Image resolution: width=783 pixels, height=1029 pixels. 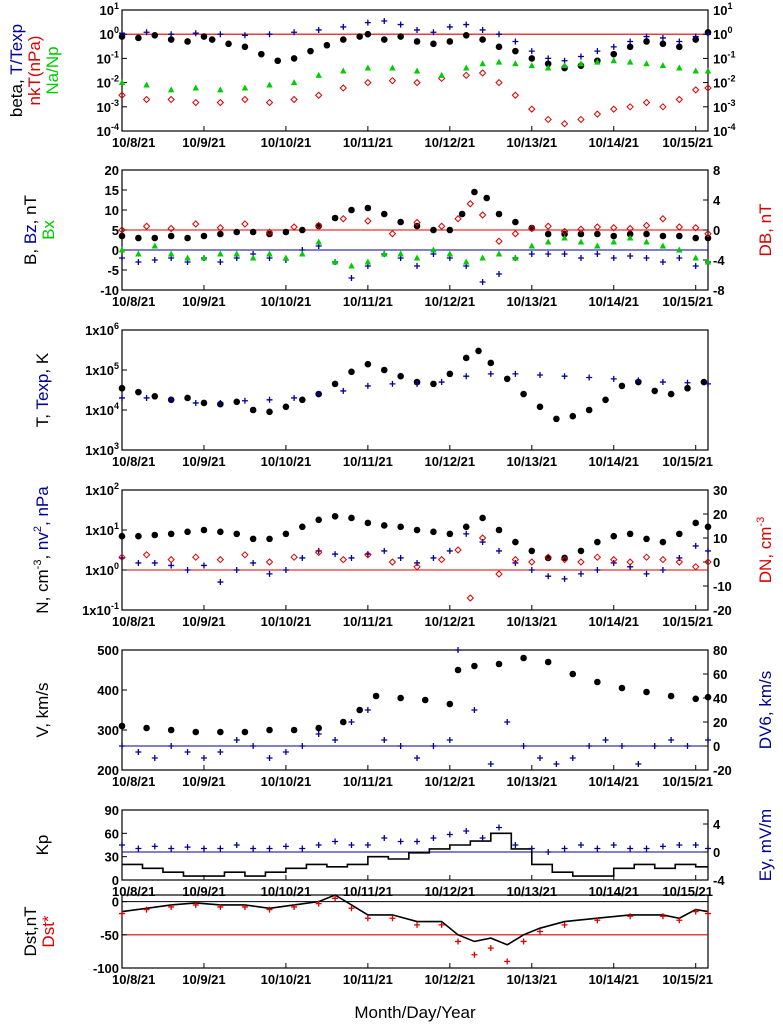 I want to click on y-axis-label-right: DB, nT, so click(x=765, y=230).